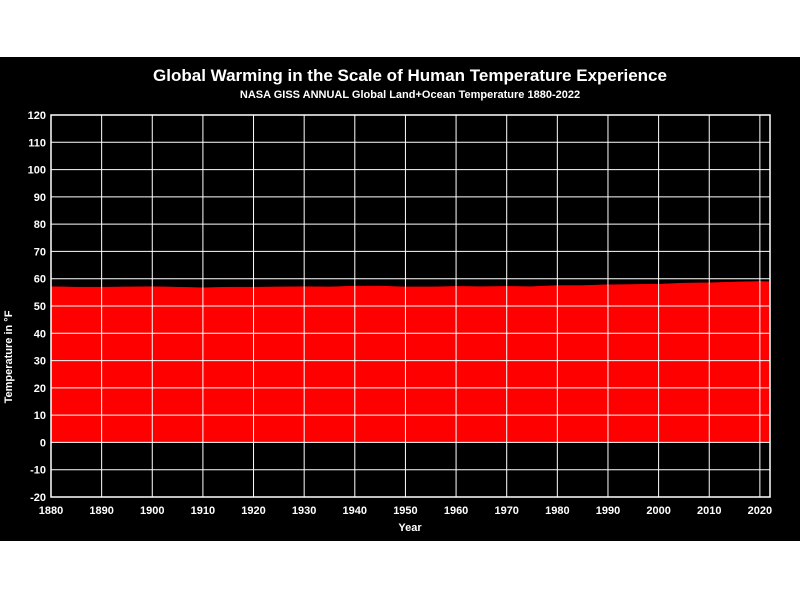 The width and height of the screenshot is (800, 600). Describe the element at coordinates (37, 116) in the screenshot. I see `y-tick-label: 120` at that location.